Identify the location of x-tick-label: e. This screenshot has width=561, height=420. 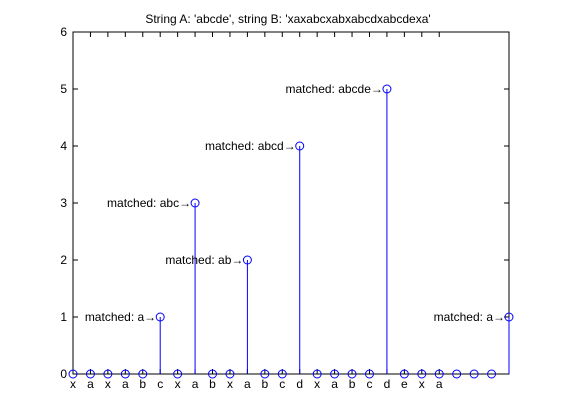
(404, 384).